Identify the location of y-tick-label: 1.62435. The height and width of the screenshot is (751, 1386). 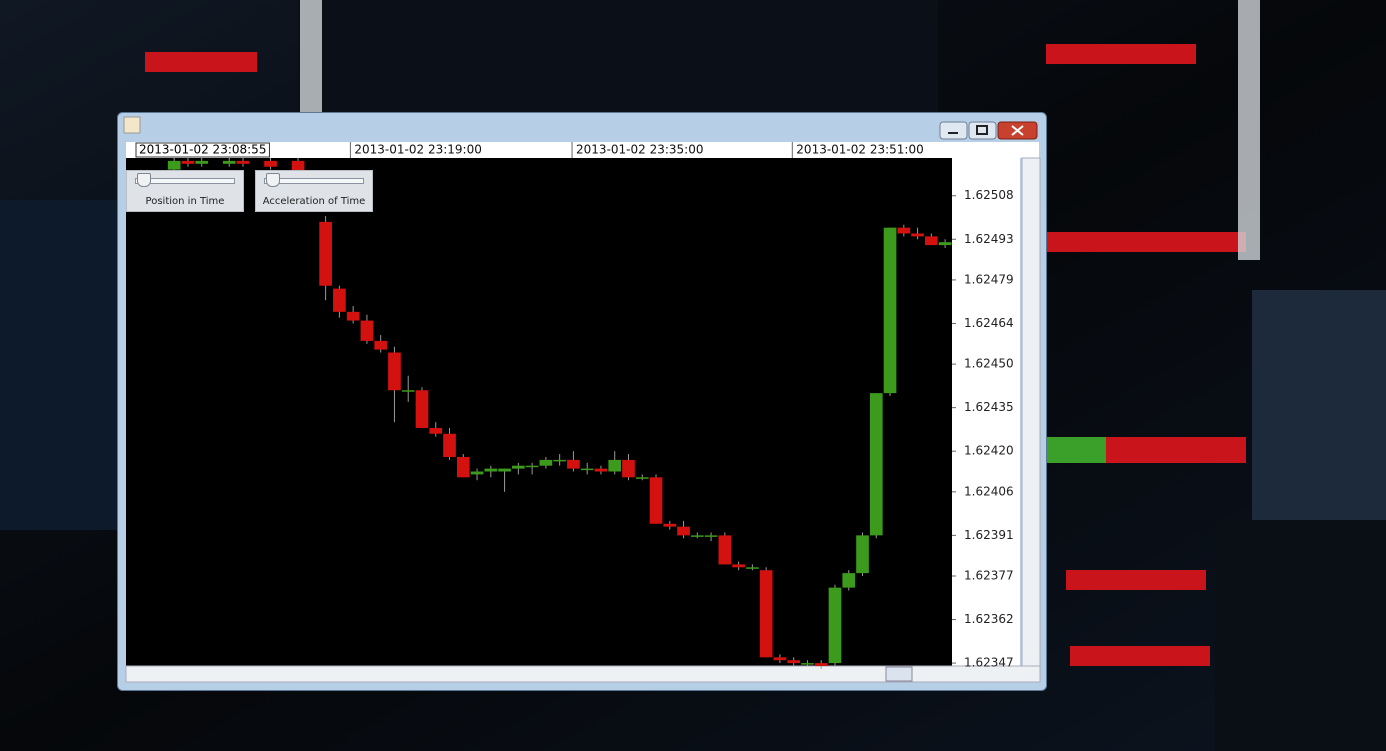
(989, 407).